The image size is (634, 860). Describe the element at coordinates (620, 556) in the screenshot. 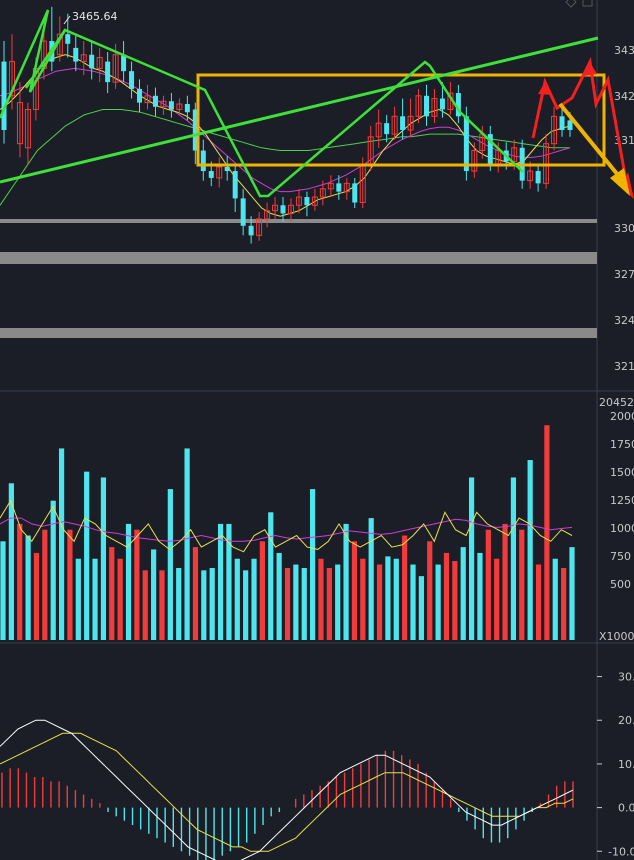

I see `volume-axis-tick: 750` at that location.